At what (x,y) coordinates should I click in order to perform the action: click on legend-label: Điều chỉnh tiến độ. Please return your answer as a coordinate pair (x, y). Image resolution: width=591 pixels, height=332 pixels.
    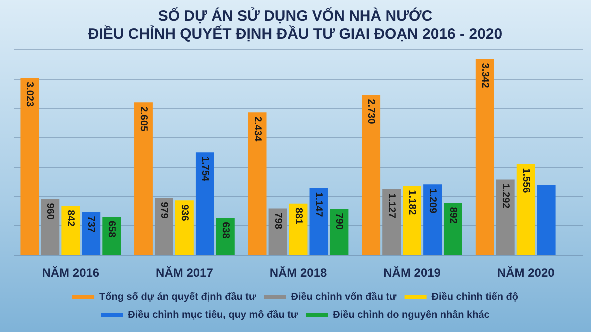
    Looking at the image, I should click on (475, 297).